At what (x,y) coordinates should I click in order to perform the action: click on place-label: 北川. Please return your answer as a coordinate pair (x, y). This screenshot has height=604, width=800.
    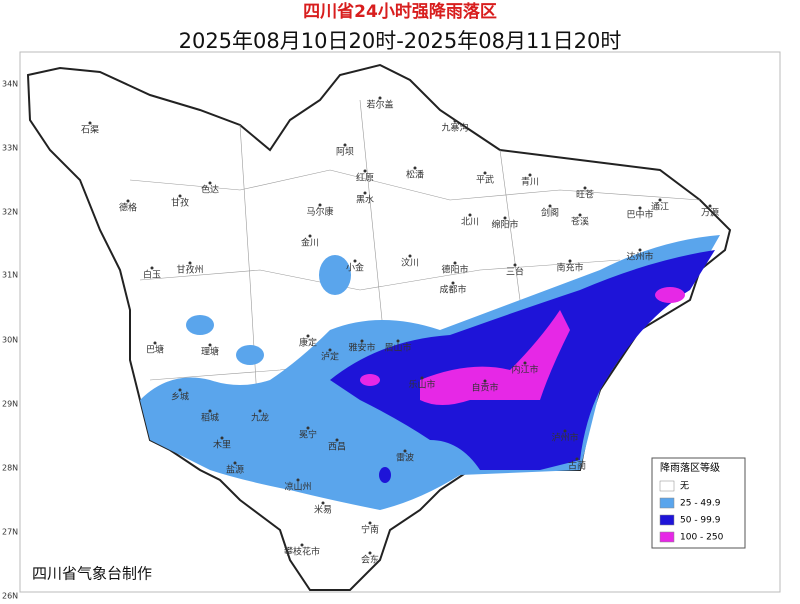
    Looking at the image, I should click on (470, 222).